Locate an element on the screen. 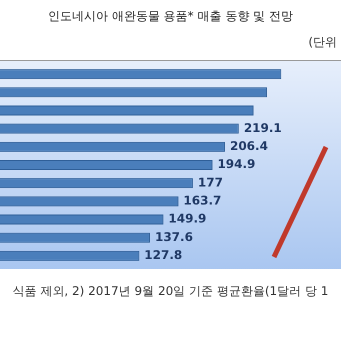 Image resolution: width=341 pixels, height=338 pixels. text: (단위 is located at coordinates (322, 42).